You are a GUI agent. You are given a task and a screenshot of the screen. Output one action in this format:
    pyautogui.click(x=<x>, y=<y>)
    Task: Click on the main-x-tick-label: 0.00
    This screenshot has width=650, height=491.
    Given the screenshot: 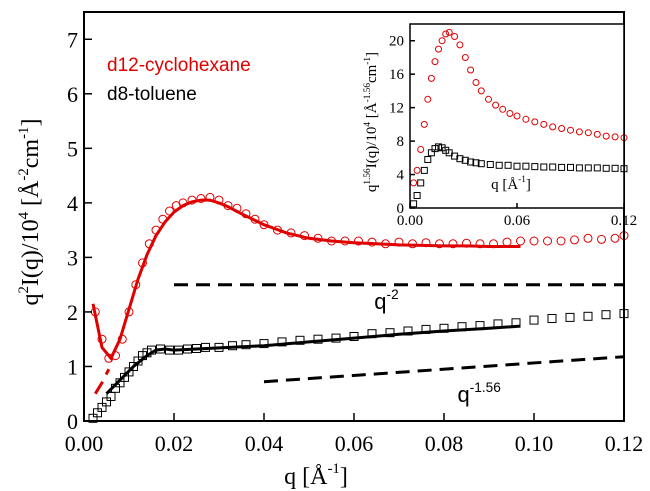 What is the action you would take?
    pyautogui.click(x=84, y=443)
    